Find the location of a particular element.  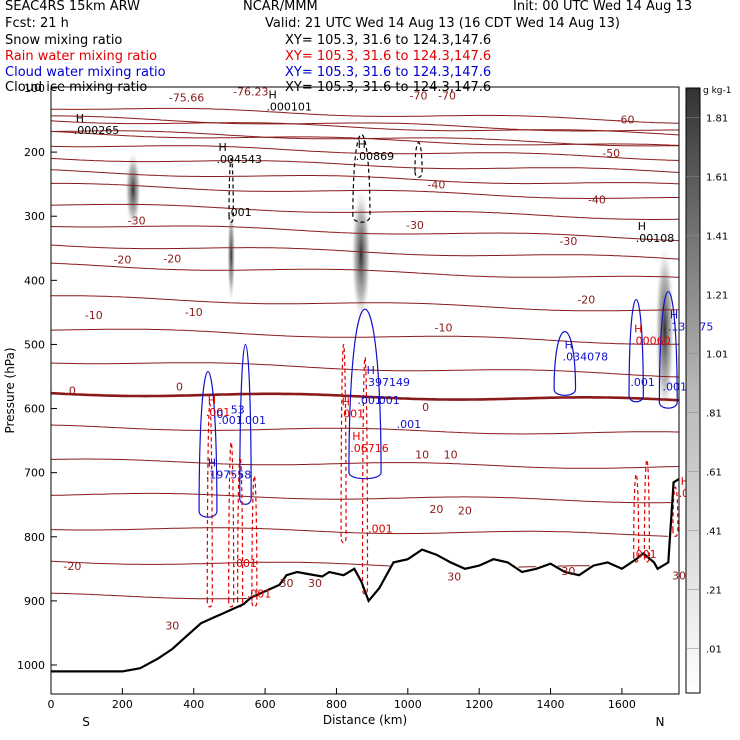

temp-label-26: 30 is located at coordinates (287, 583).